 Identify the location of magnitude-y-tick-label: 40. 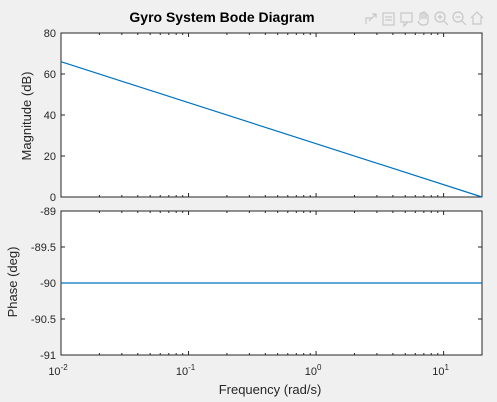
(50, 116).